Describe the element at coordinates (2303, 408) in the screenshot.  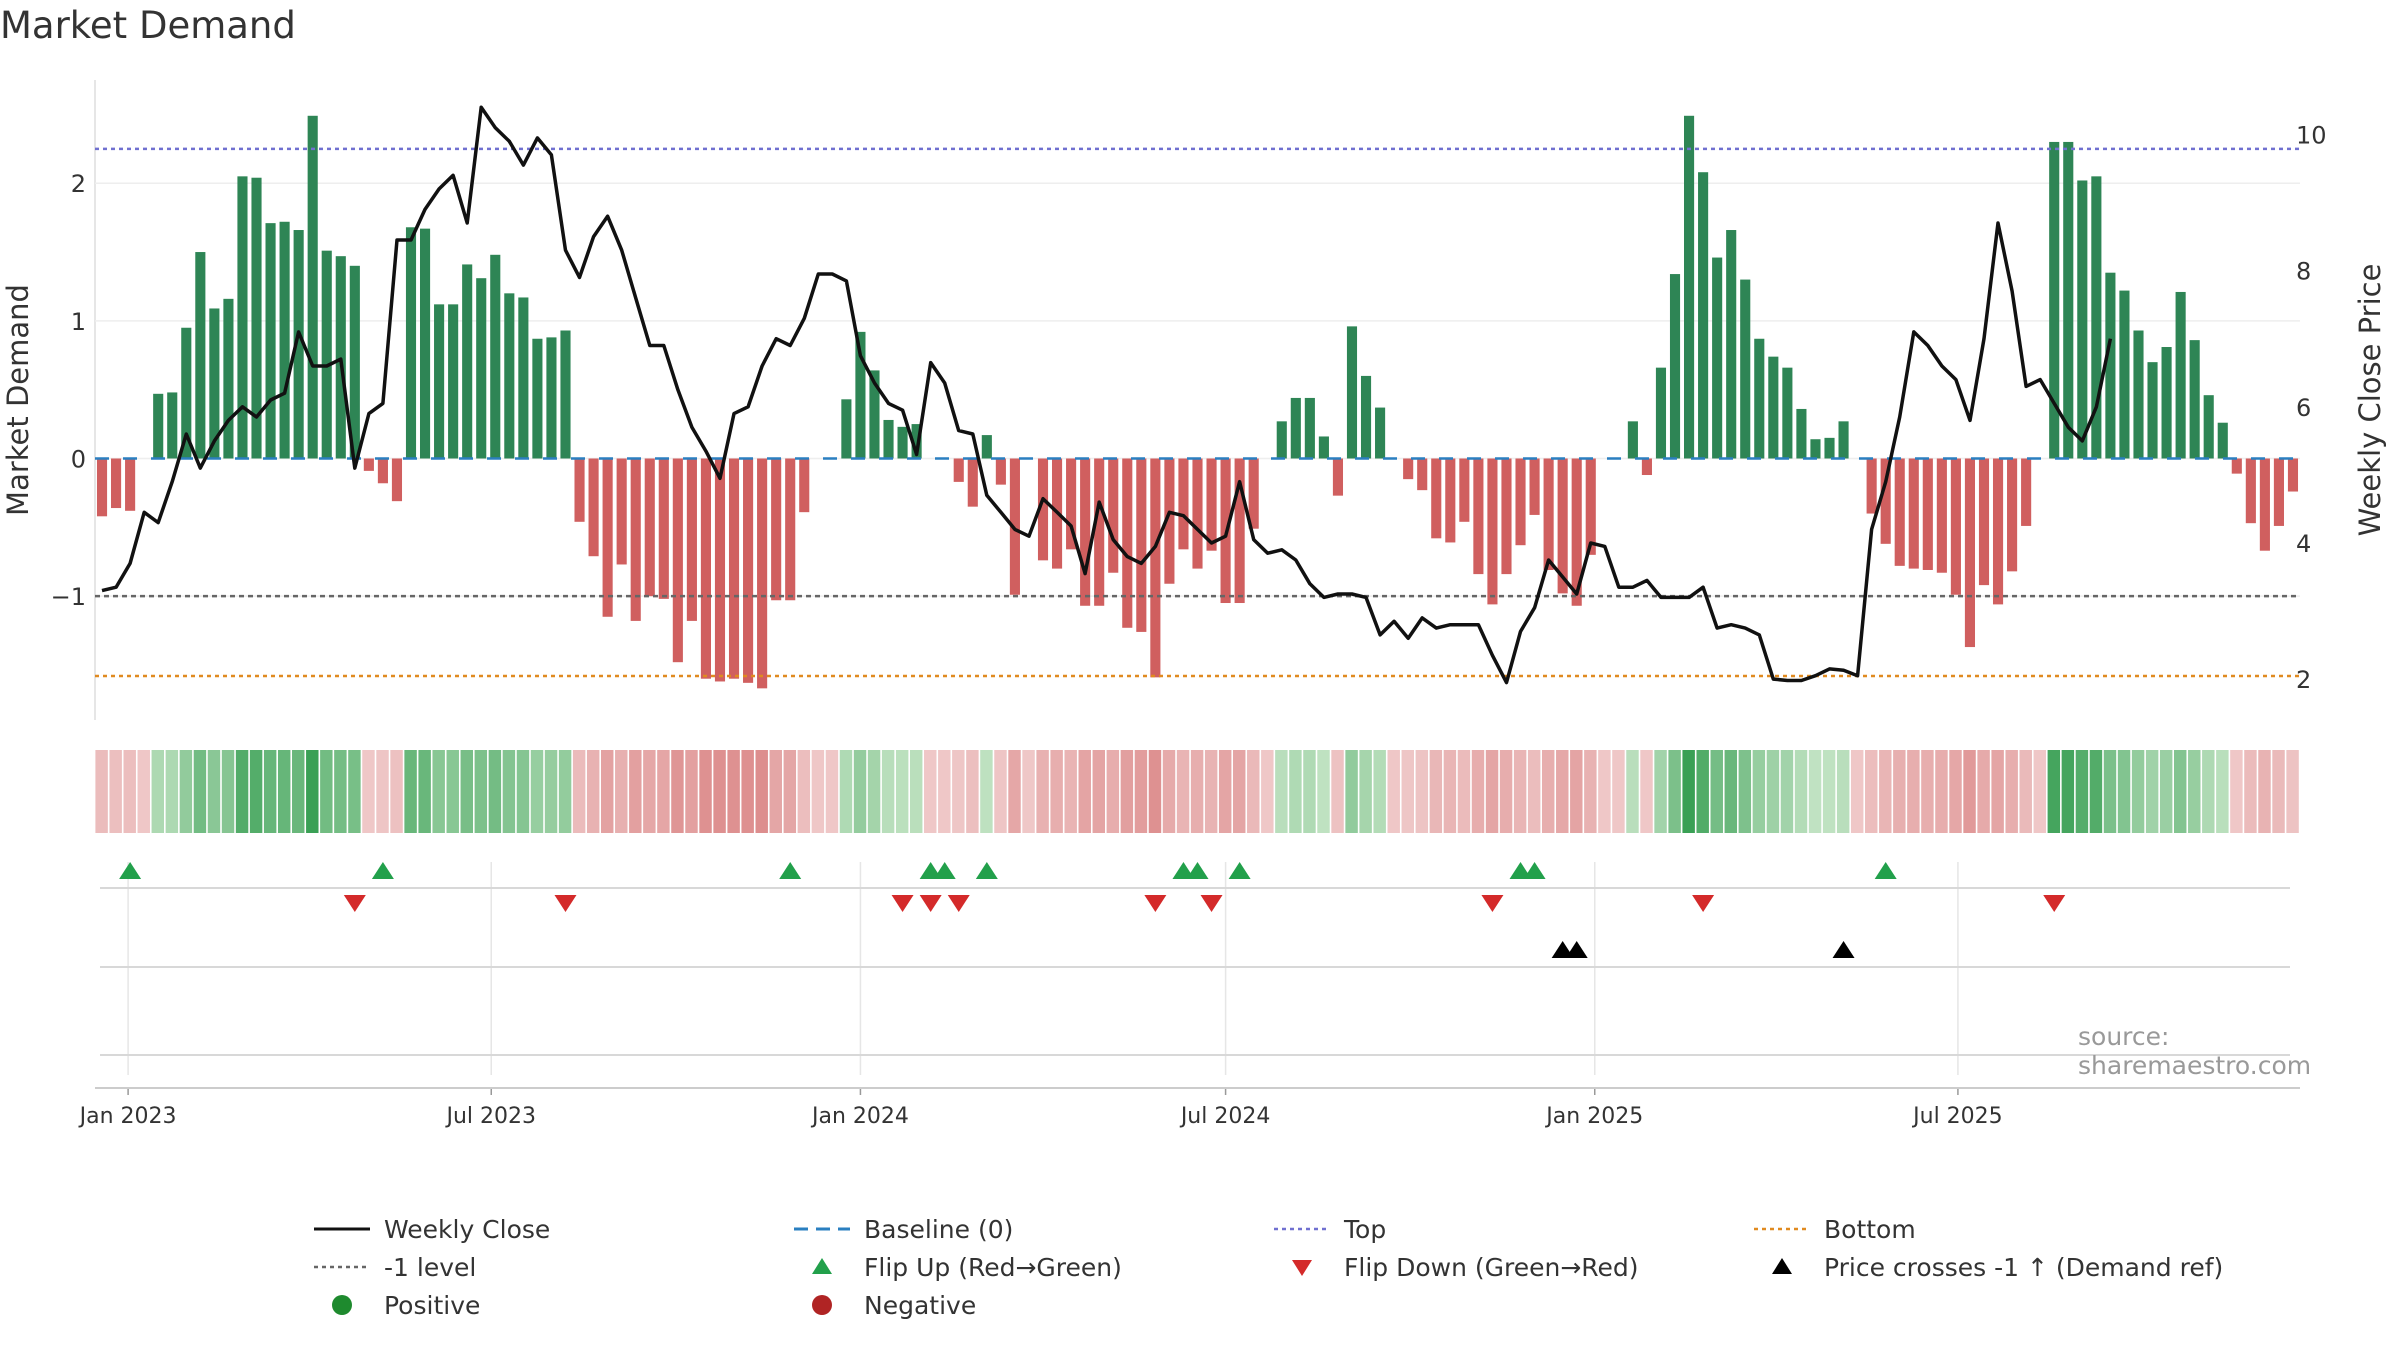
I see `y2-tick-label: 6` at that location.